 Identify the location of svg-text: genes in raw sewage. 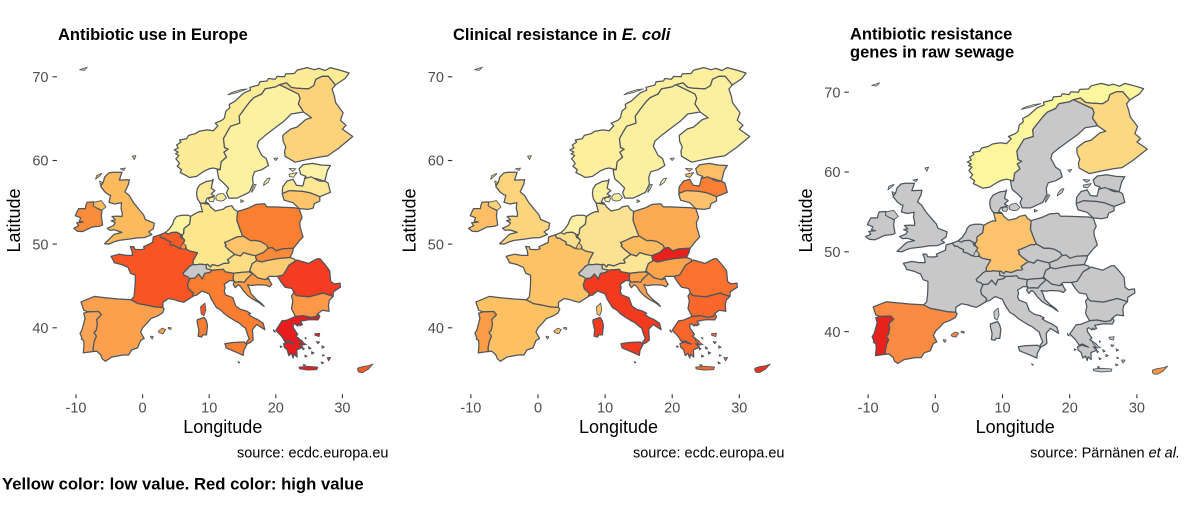
(932, 53).